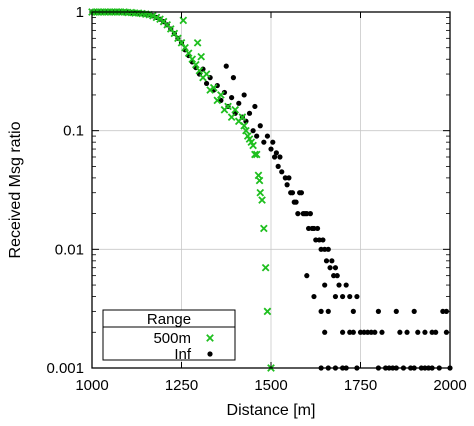 The image size is (474, 426). Describe the element at coordinates (360, 385) in the screenshot. I see `x-tick-label: 1750` at that location.